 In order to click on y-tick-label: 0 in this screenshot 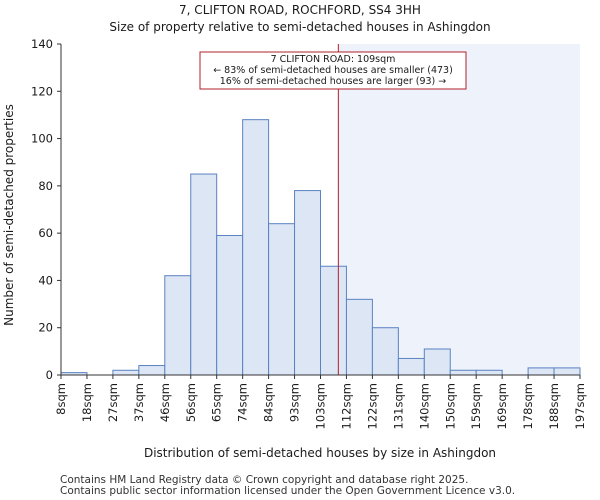, I will do `click(49, 375)`.